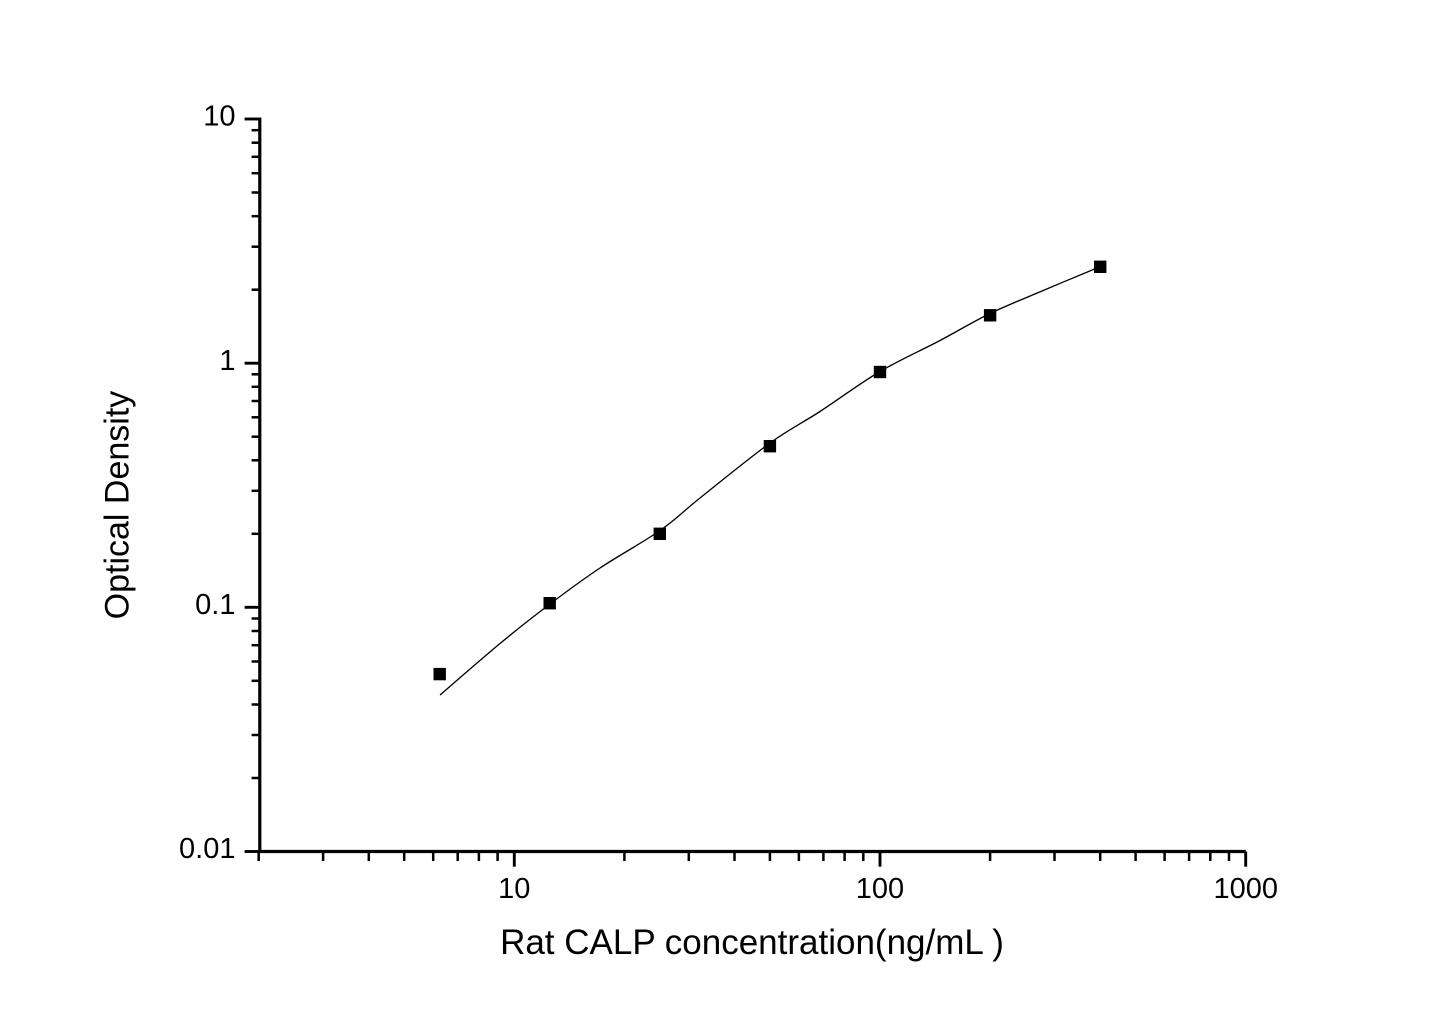 The height and width of the screenshot is (1026, 1445). What do you see at coordinates (207, 849) in the screenshot?
I see `svg-text: 0.01` at bounding box center [207, 849].